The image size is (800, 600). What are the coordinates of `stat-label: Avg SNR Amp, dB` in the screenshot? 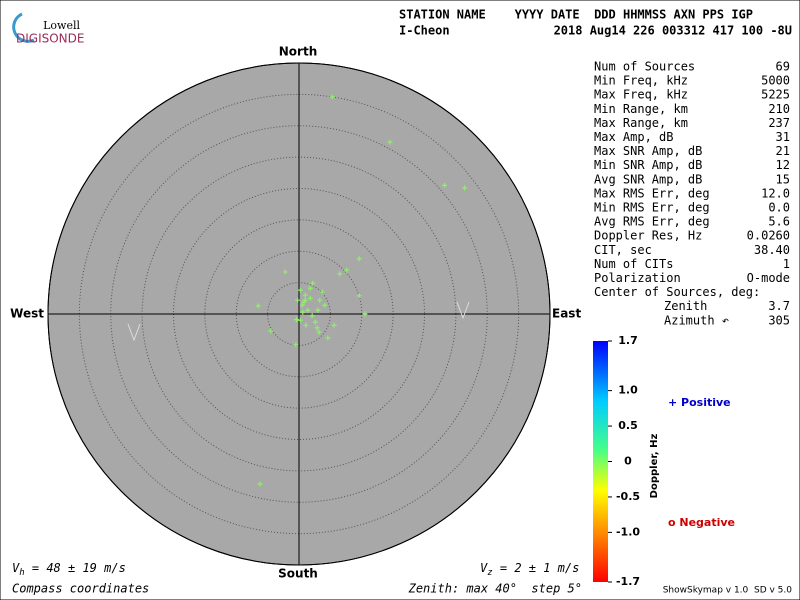 It's located at (648, 179).